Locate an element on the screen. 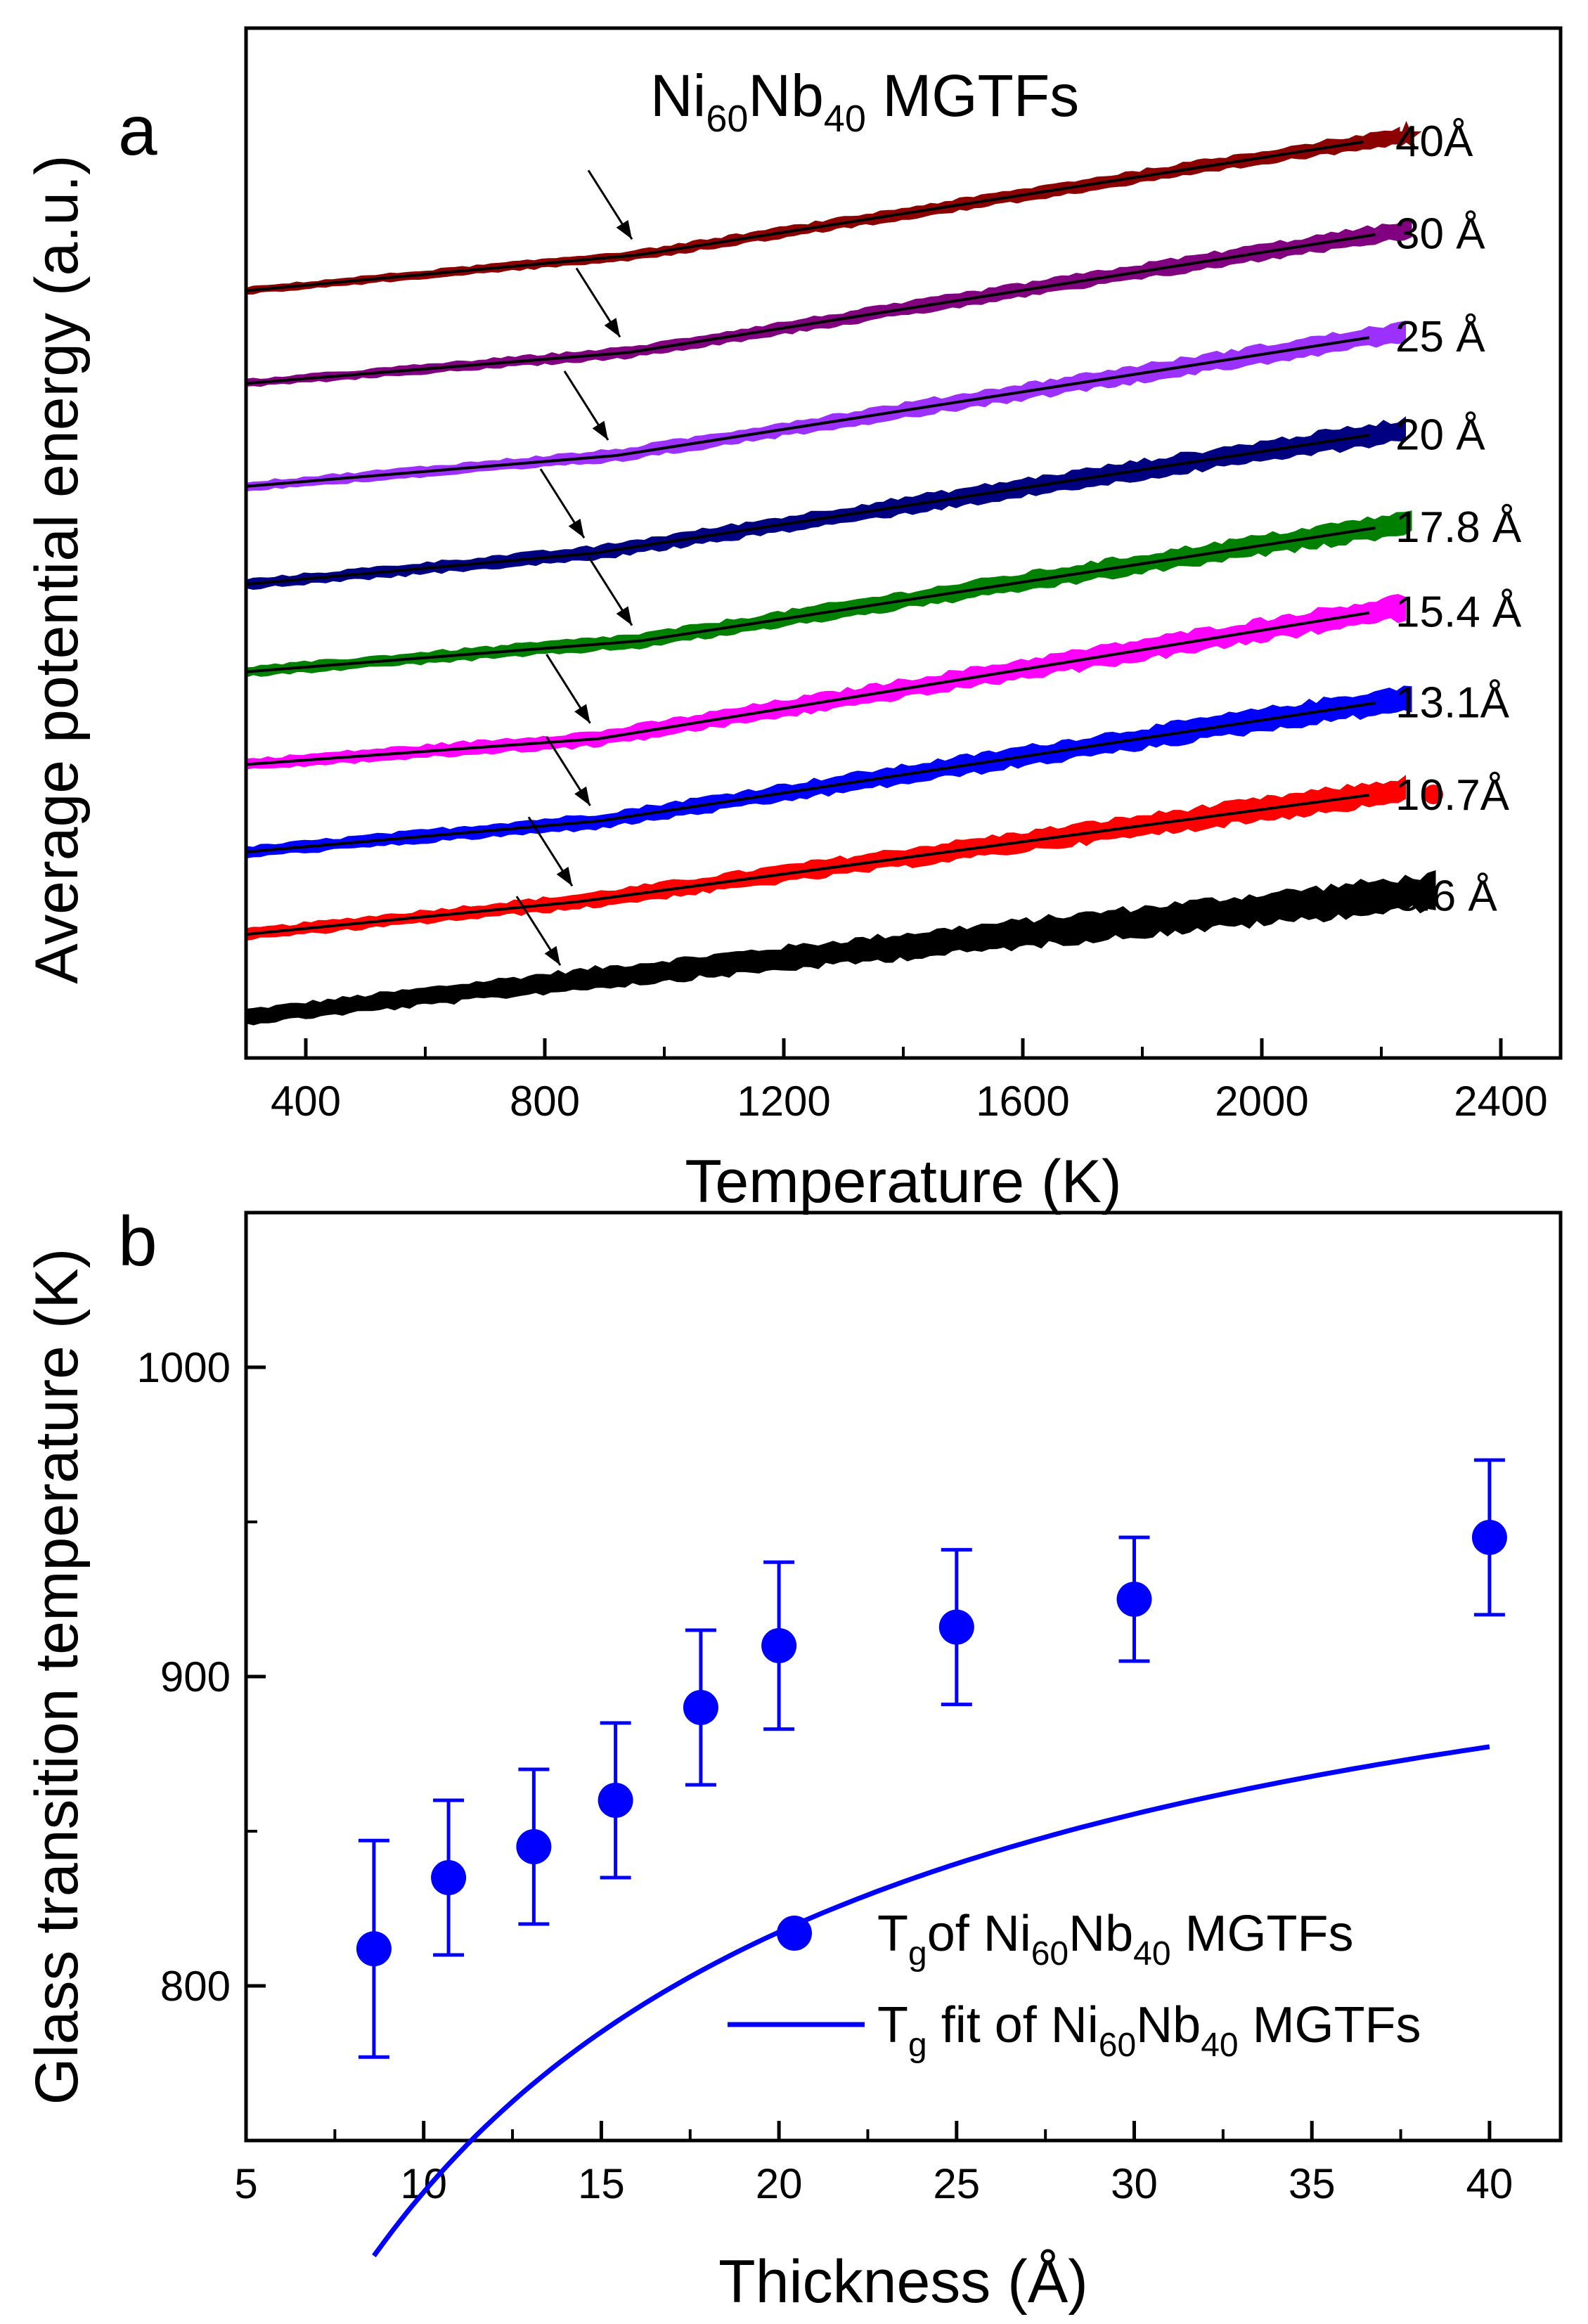 Image resolution: width=1588 pixels, height=2324 pixels. b-y-tick-label-800: 800 is located at coordinates (195, 1986).